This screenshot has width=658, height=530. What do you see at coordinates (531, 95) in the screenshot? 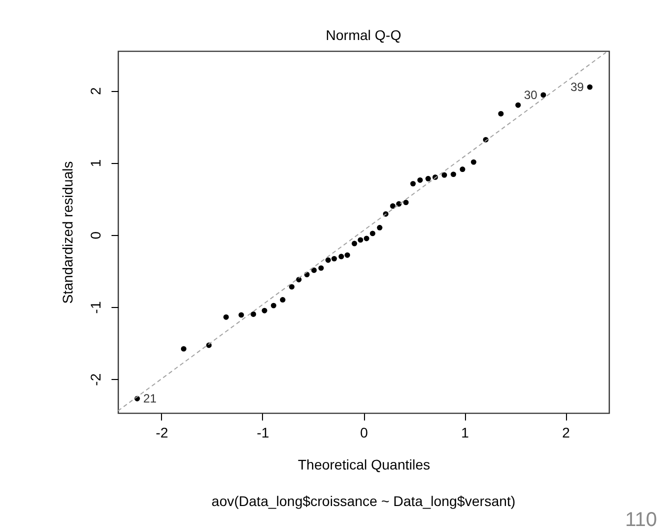
I see `annotation: 30` at bounding box center [531, 95].